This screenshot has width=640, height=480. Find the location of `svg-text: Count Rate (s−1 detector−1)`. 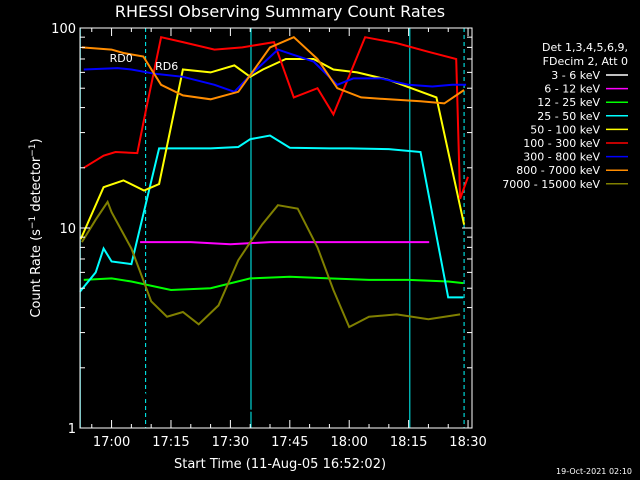

svg-text: Count Rate (s−1 detector−1) is located at coordinates (36, 227).